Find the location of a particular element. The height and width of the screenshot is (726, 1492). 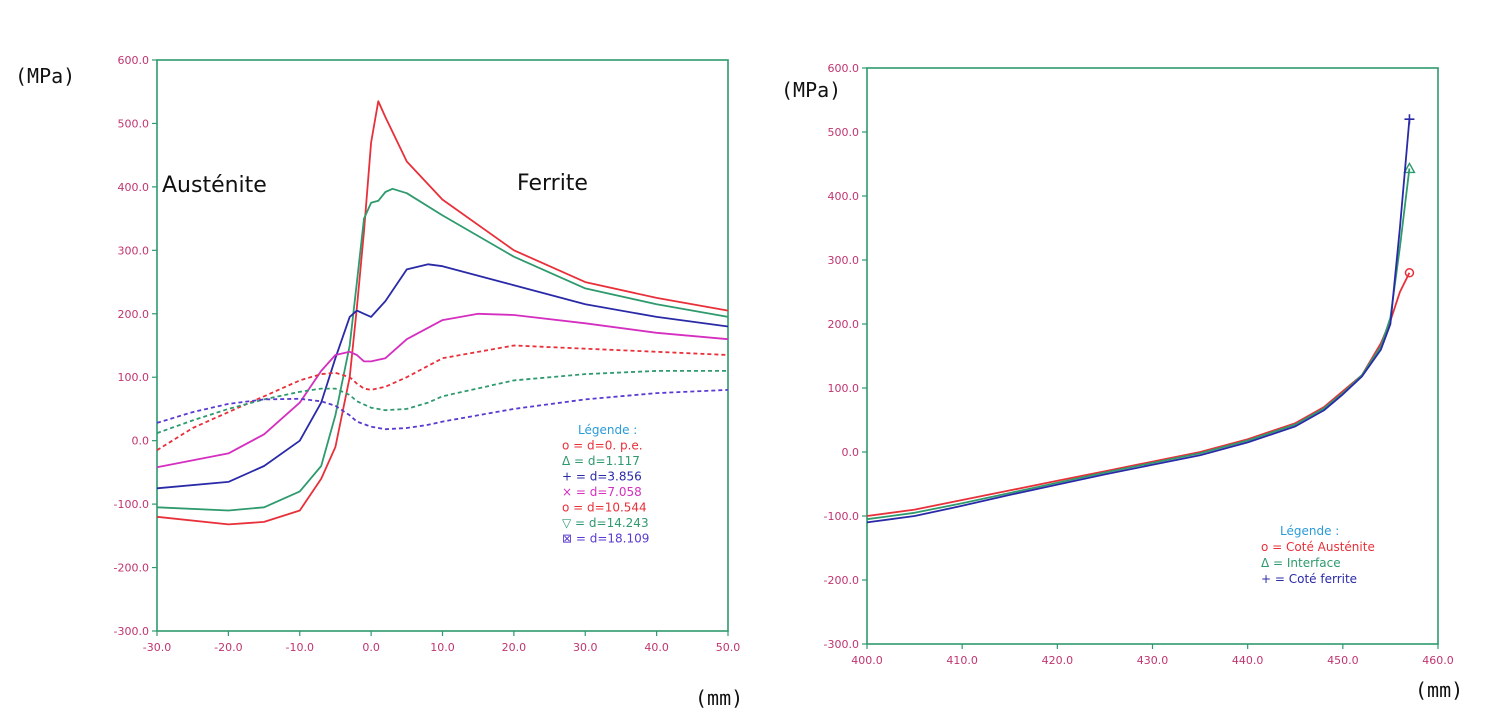

x-tick-label: -30.0 is located at coordinates (157, 647).